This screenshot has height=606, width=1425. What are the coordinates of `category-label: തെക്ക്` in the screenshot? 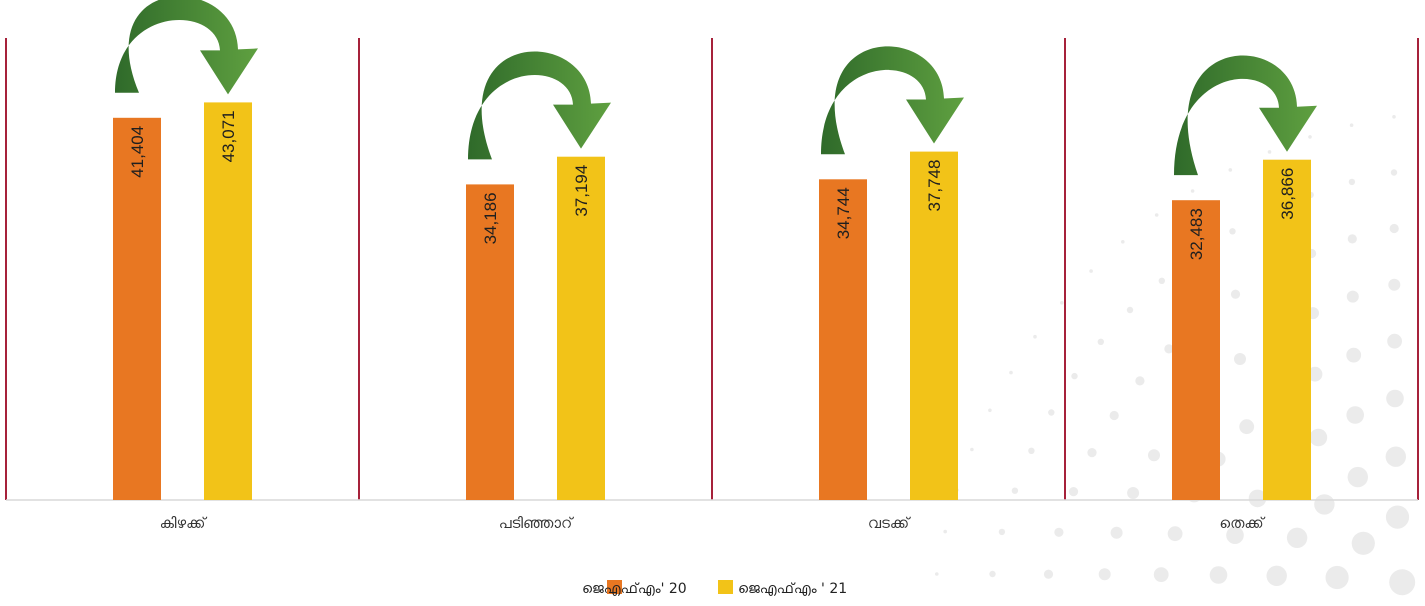 It's located at (1242, 523).